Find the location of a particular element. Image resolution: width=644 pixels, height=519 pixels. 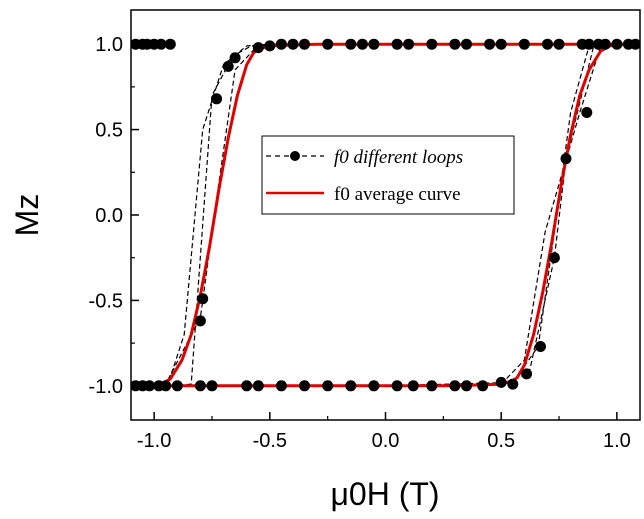

x-axis-title: μ0H (T) is located at coordinates (384, 494).